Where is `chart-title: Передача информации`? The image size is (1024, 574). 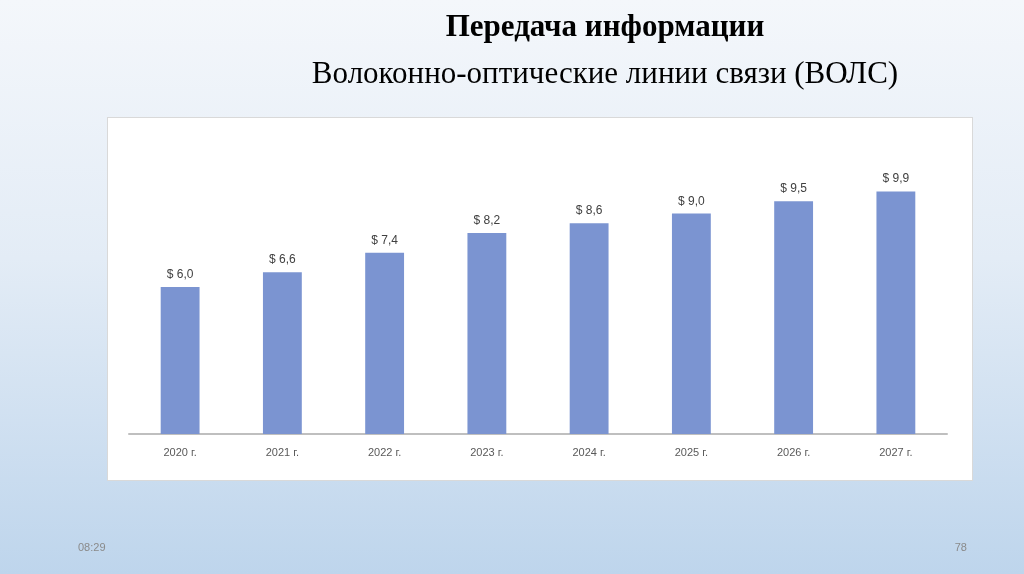 chart-title: Передача информации is located at coordinates (605, 26).